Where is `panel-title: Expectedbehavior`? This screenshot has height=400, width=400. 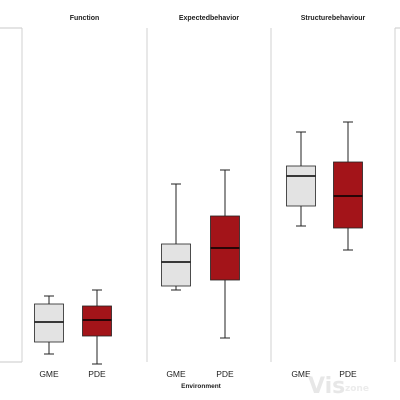 panel-title: Expectedbehavior is located at coordinates (209, 18).